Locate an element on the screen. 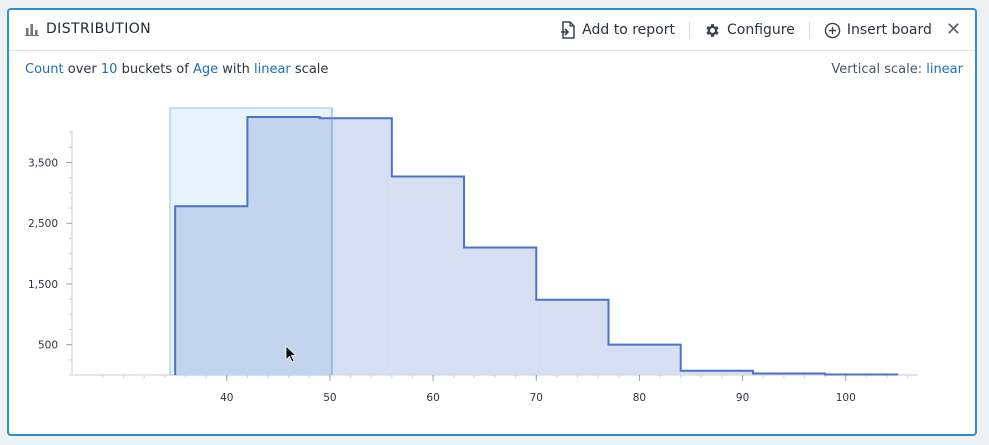 This screenshot has width=989, height=445. x-tick-label: 40 is located at coordinates (226, 398).